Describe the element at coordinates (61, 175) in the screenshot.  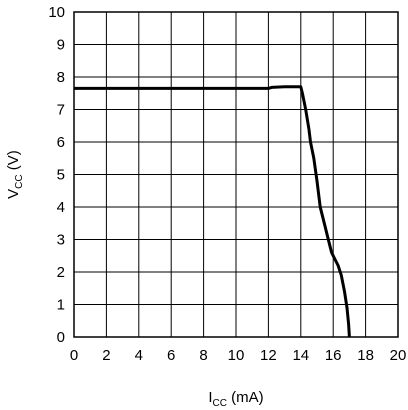
I see `y-tick-label: 5` at that location.